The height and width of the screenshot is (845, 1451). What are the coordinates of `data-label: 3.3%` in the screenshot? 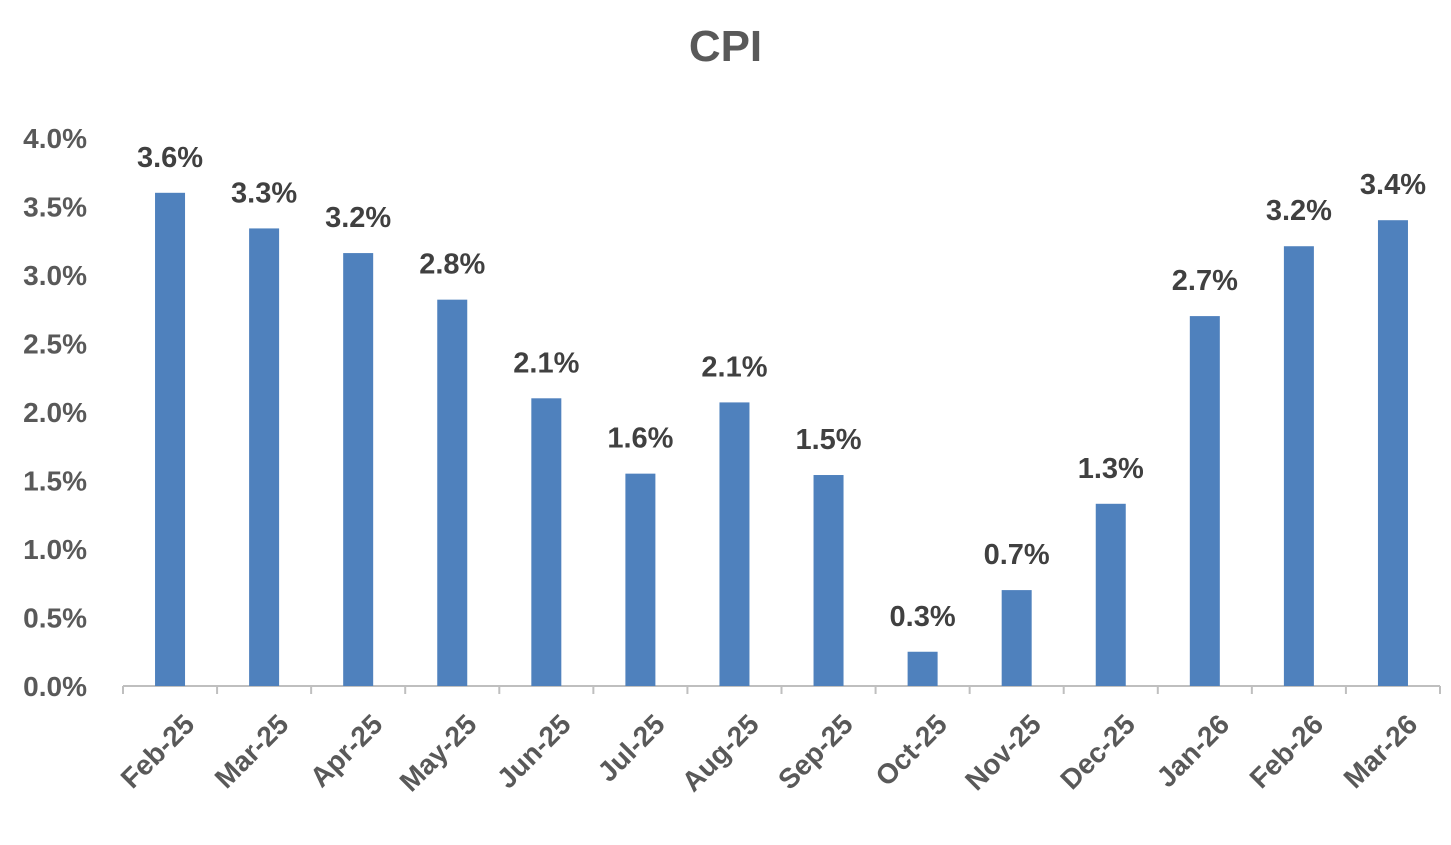 It's located at (264, 193).